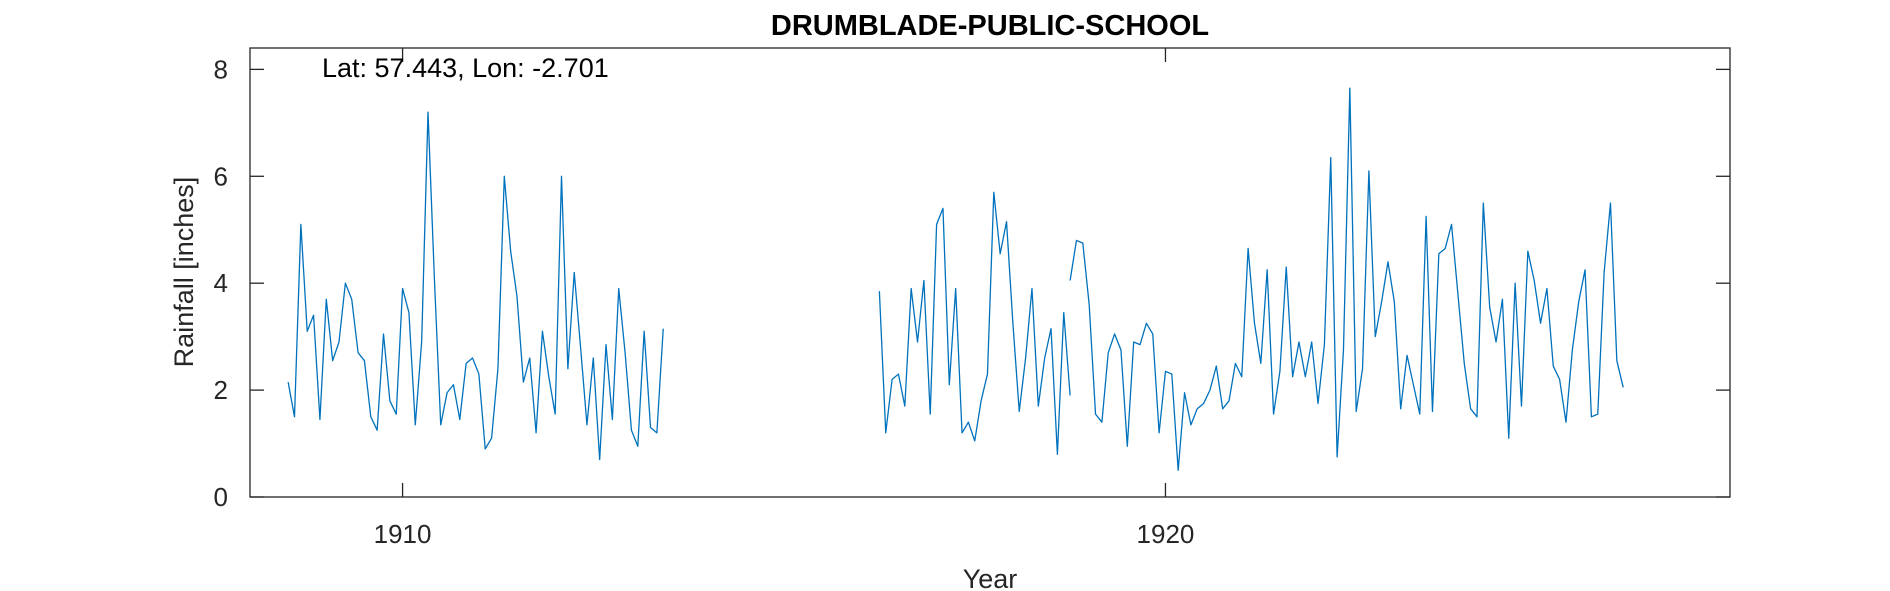  Describe the element at coordinates (221, 176) in the screenshot. I see `y-tick-label: 6` at that location.